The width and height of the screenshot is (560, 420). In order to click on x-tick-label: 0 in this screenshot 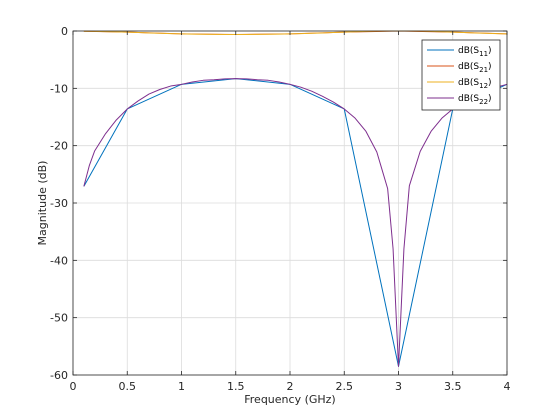, I will do `click(73, 386)`.